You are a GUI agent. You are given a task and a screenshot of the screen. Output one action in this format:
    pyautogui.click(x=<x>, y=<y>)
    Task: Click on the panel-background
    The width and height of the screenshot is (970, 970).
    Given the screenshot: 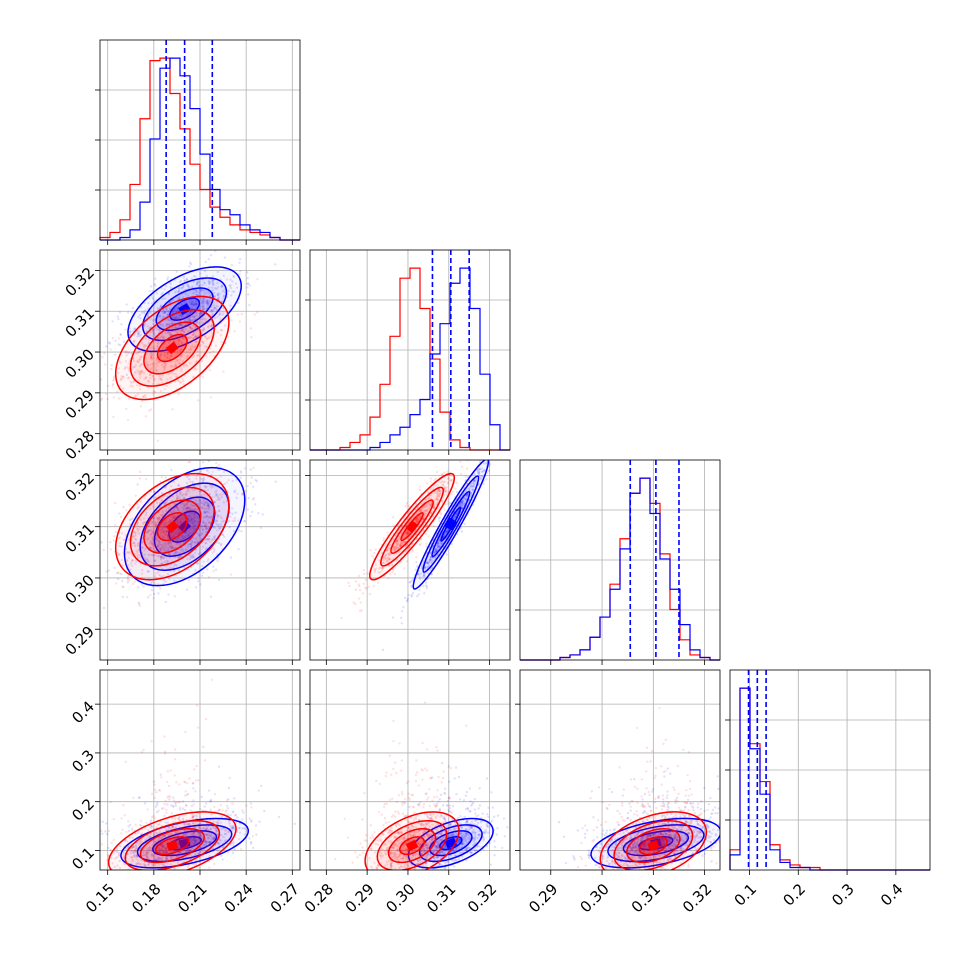 What is the action you would take?
    pyautogui.click(x=410, y=560)
    